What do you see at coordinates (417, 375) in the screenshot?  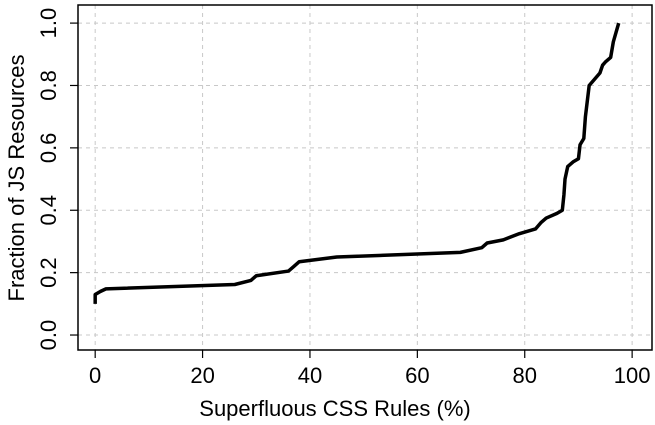 I see `x-tick-label: 60` at bounding box center [417, 375].